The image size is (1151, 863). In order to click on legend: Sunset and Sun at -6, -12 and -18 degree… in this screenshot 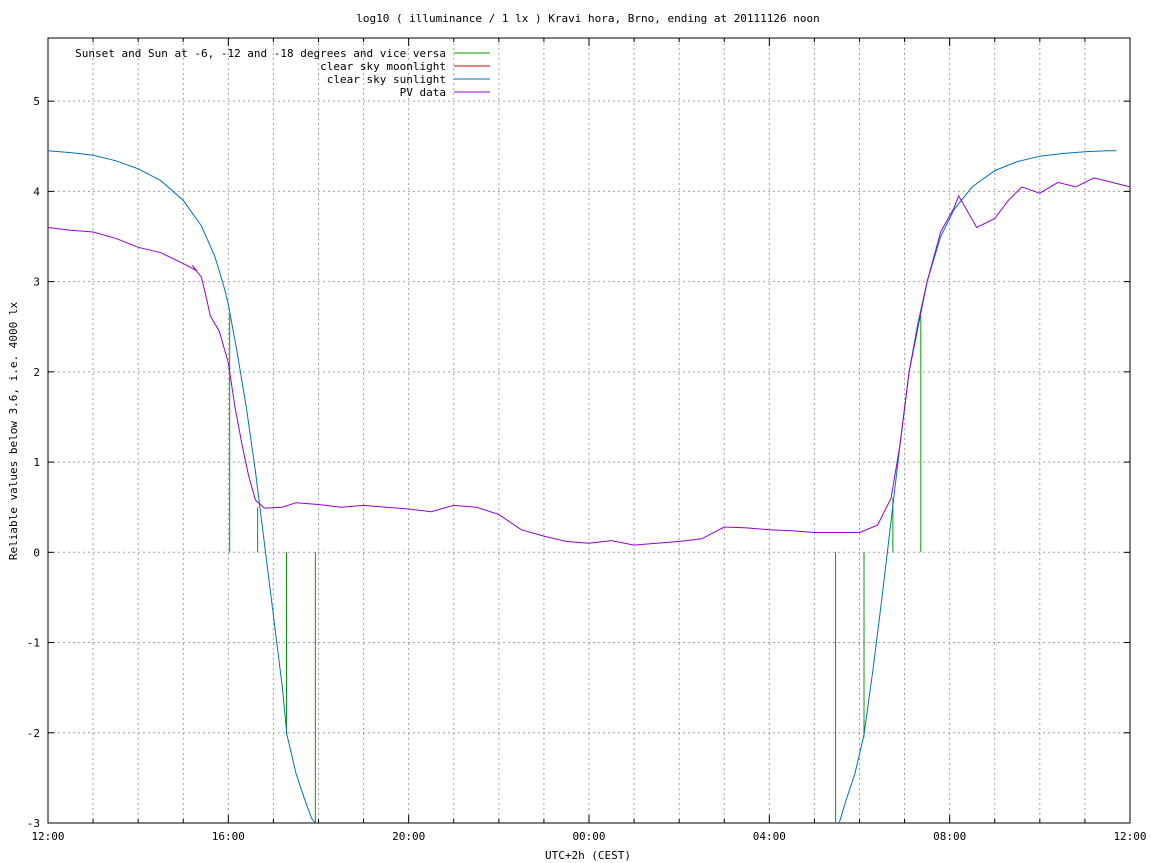, I will do `click(282, 73)`.